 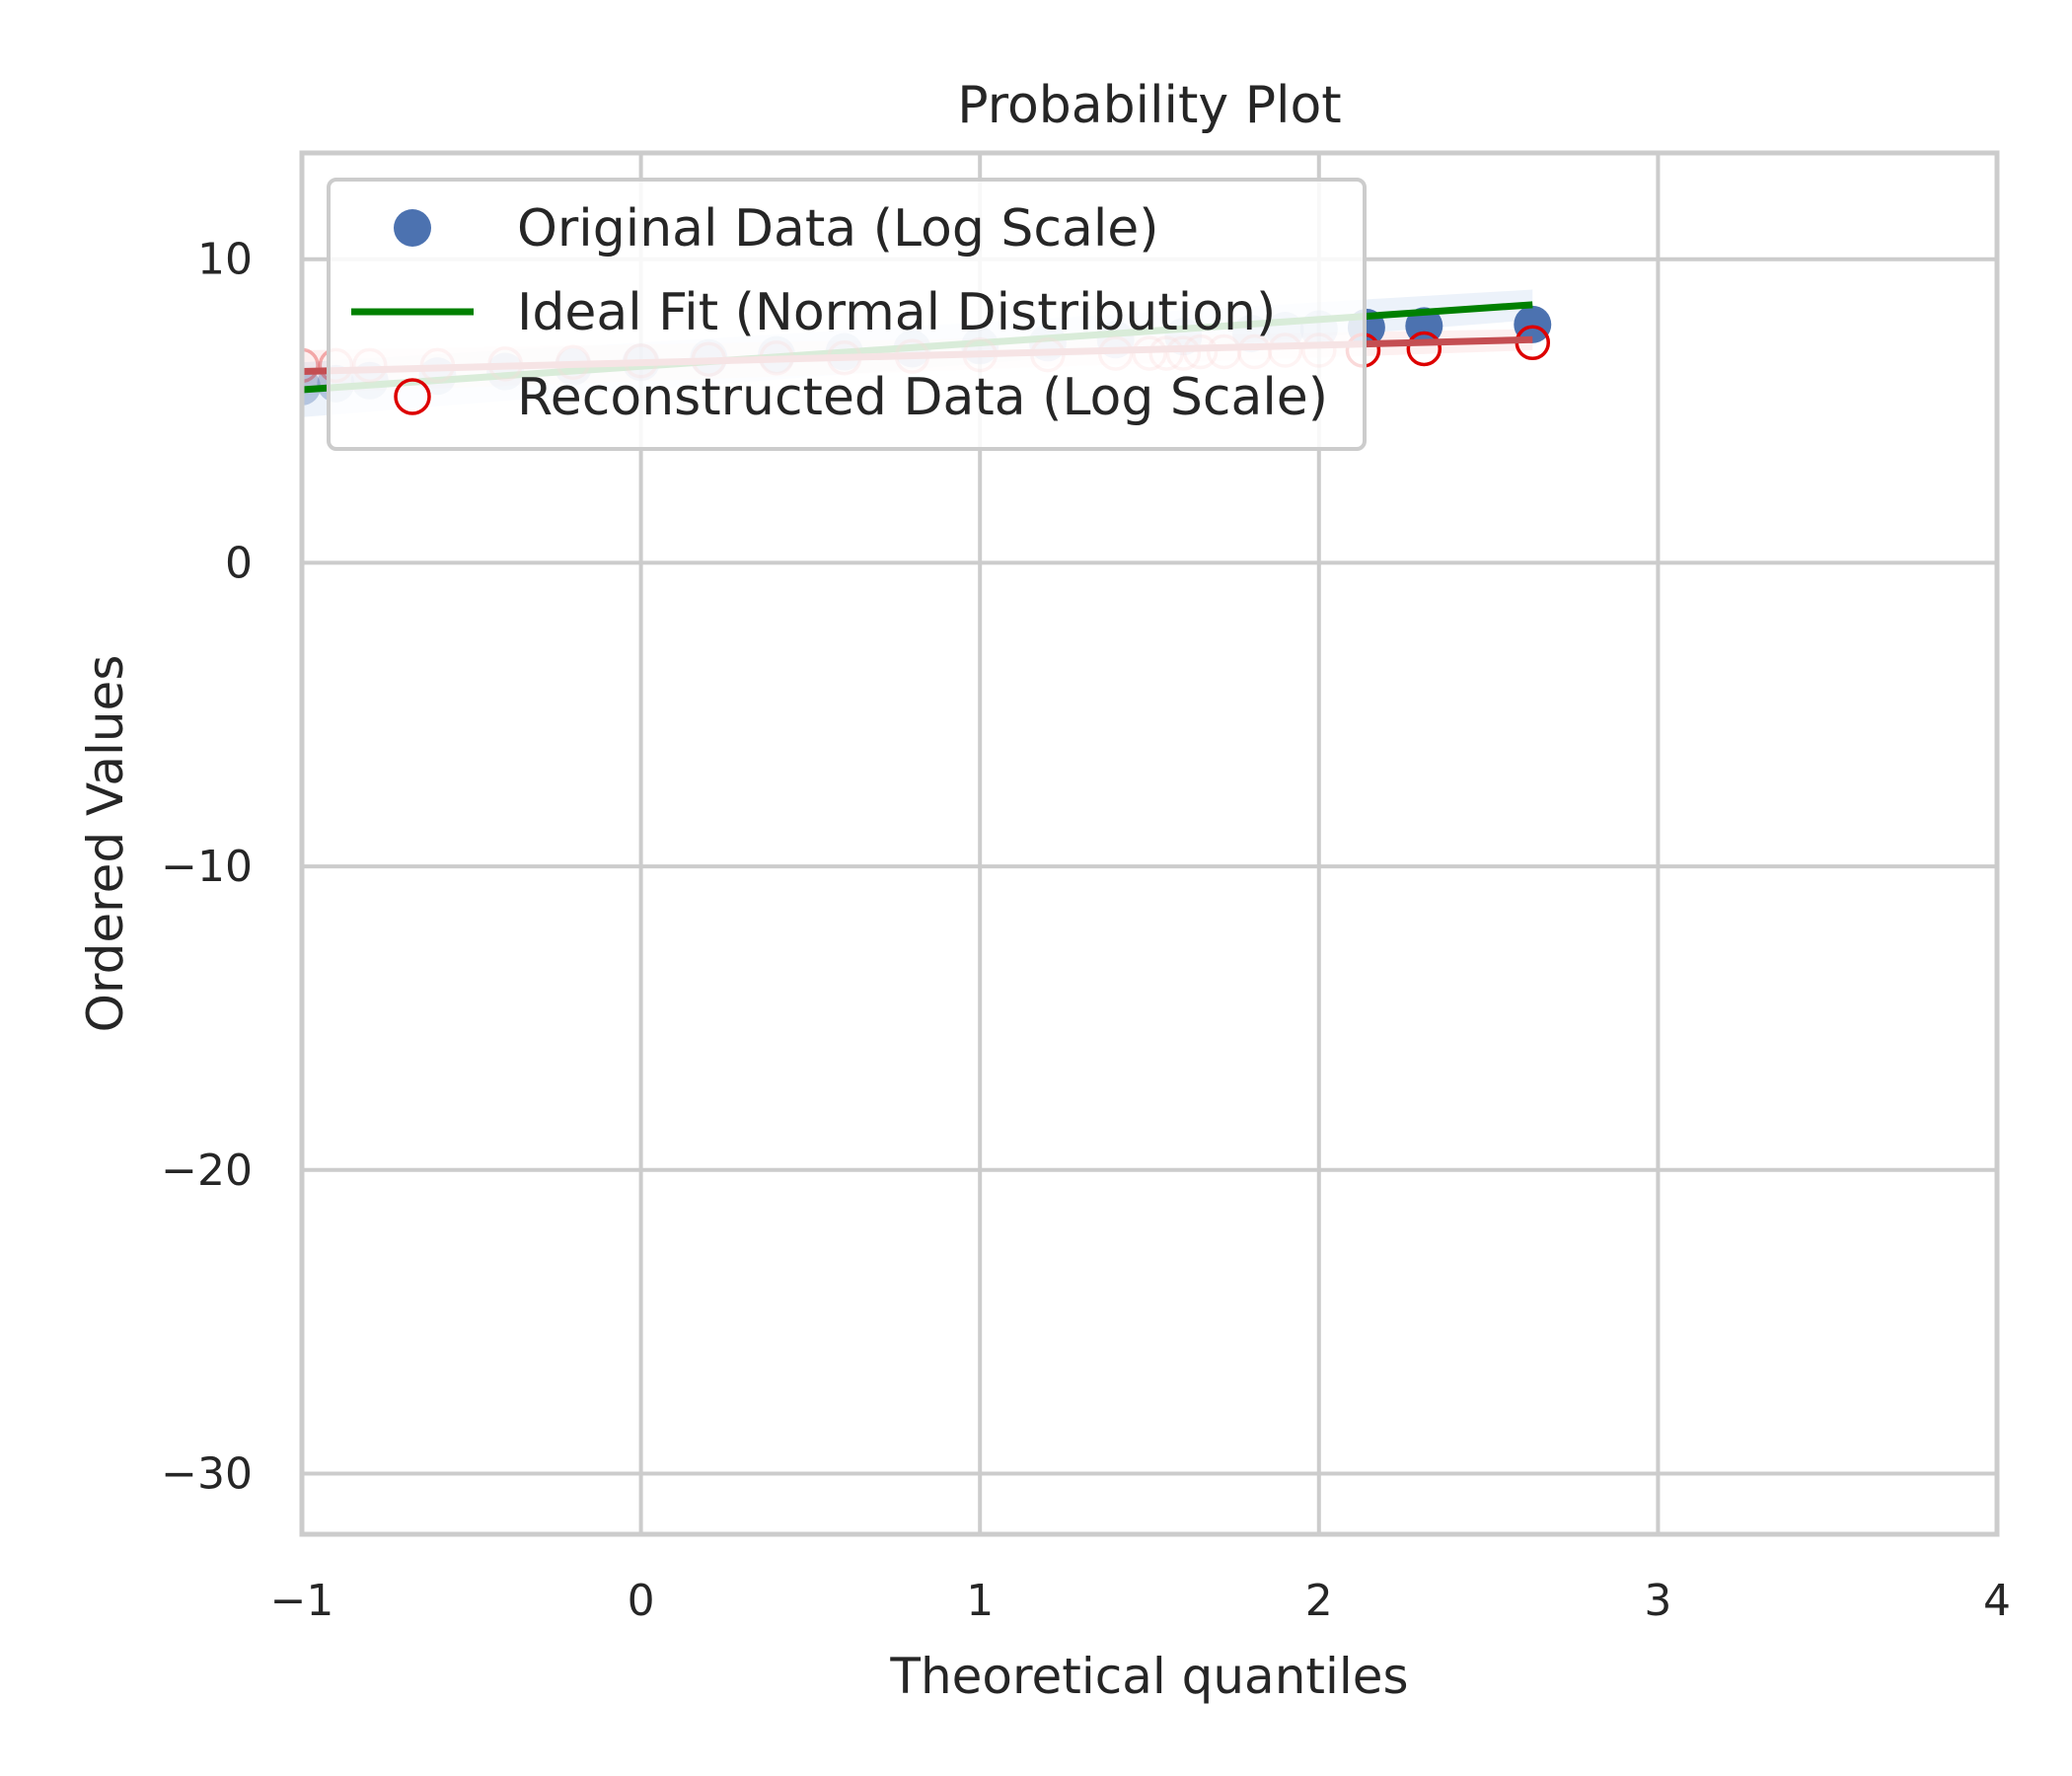 What do you see at coordinates (896, 313) in the screenshot?
I see `legend-label-ideal-fit: Ideal Fit (Normal Distribution)` at bounding box center [896, 313].